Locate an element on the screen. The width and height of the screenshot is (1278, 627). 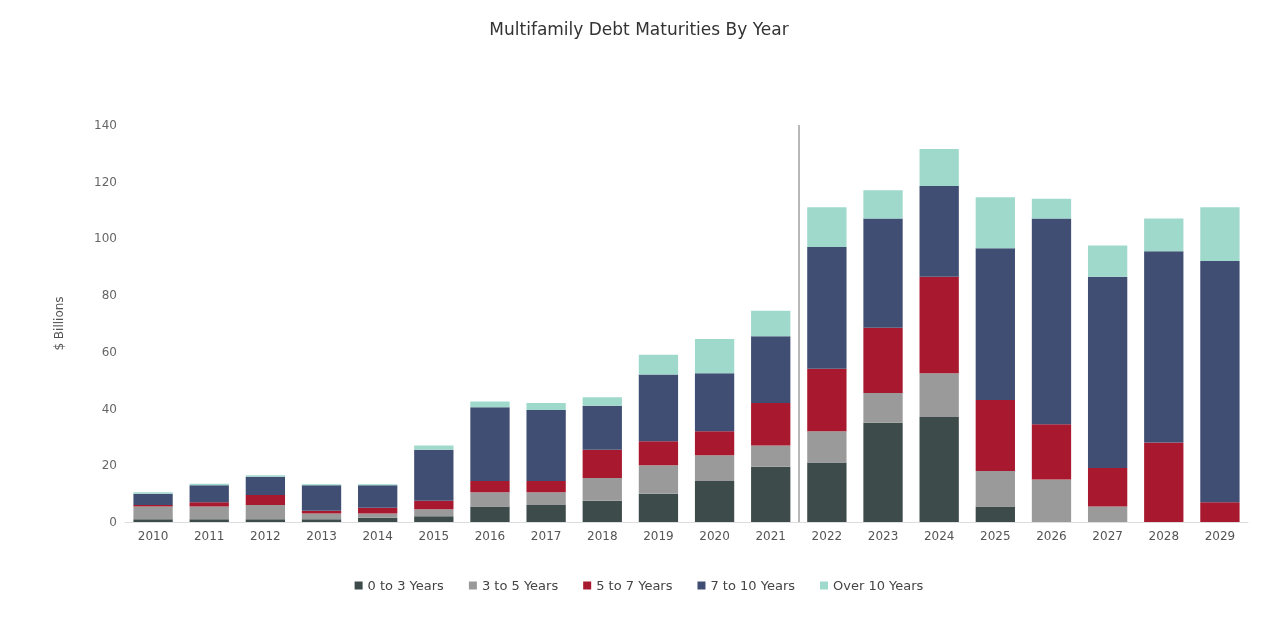
chart-title: Multifamily Debt Maturities By Year is located at coordinates (639, 28).